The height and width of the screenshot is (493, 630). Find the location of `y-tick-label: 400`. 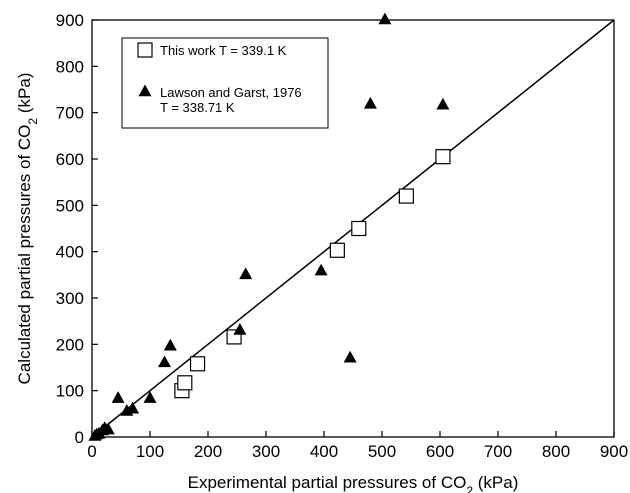

y-tick-label: 400 is located at coordinates (70, 252).